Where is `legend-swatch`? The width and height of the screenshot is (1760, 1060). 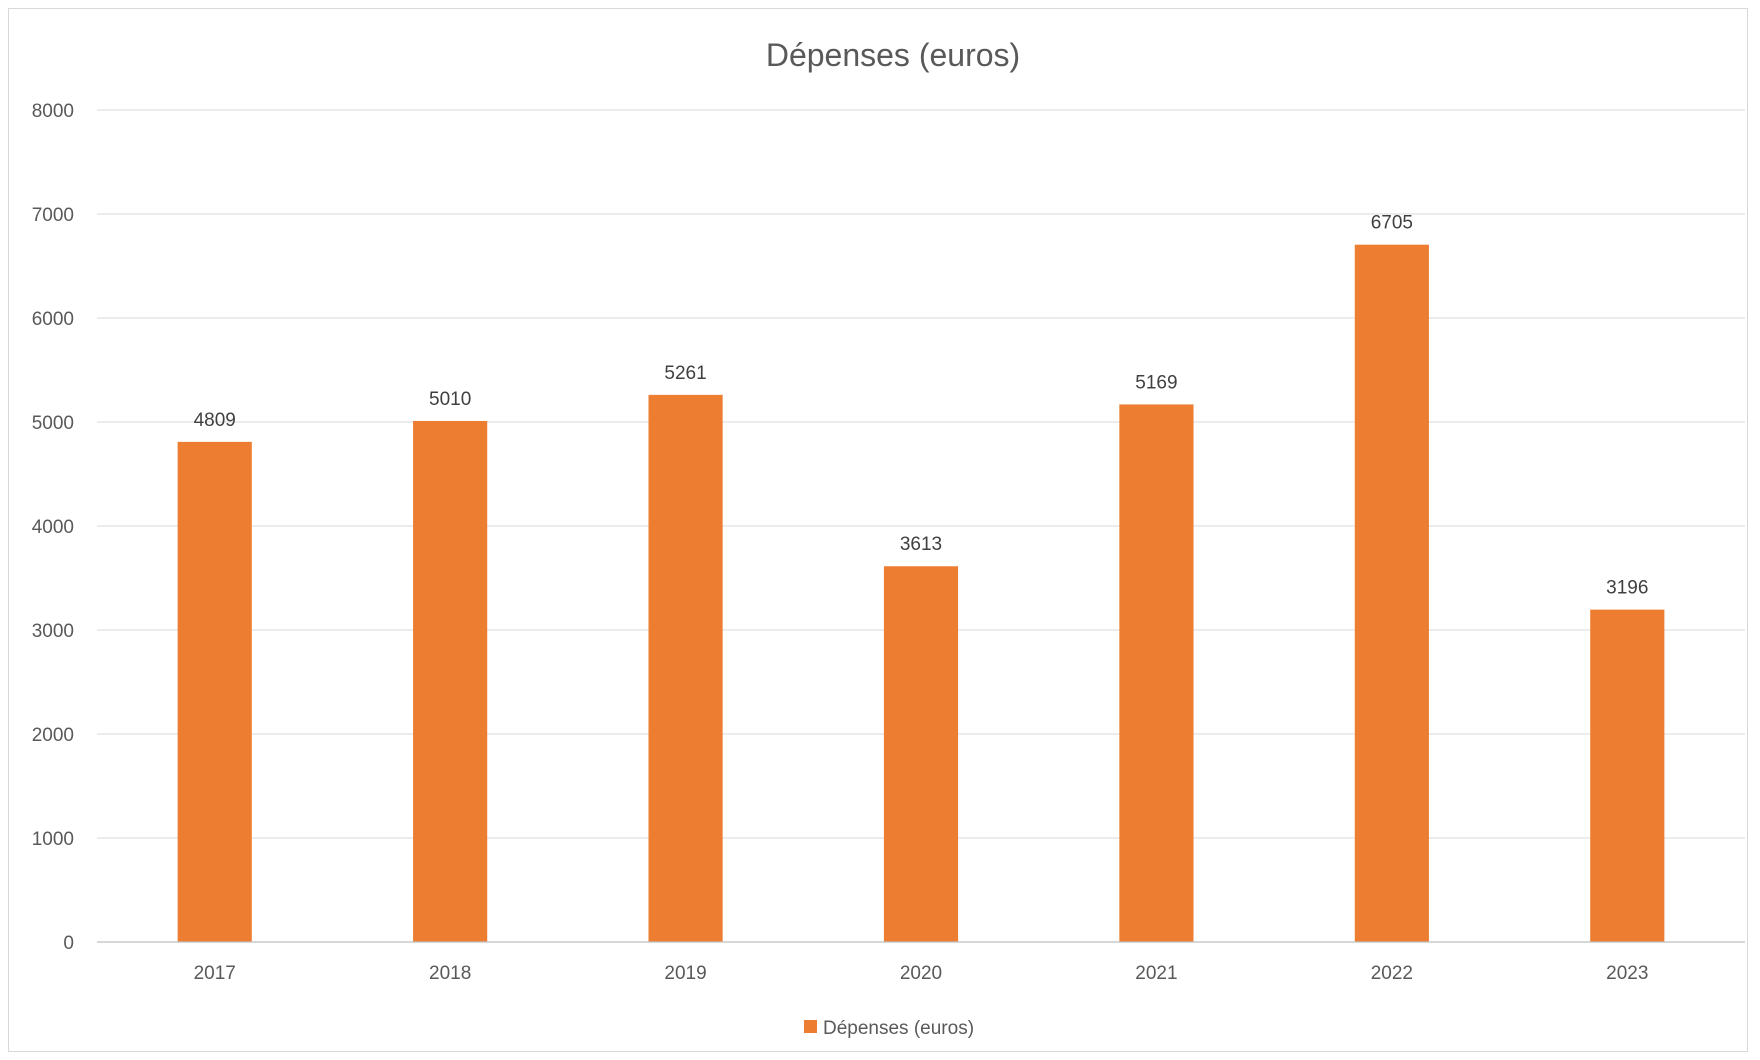 legend-swatch is located at coordinates (810, 1026).